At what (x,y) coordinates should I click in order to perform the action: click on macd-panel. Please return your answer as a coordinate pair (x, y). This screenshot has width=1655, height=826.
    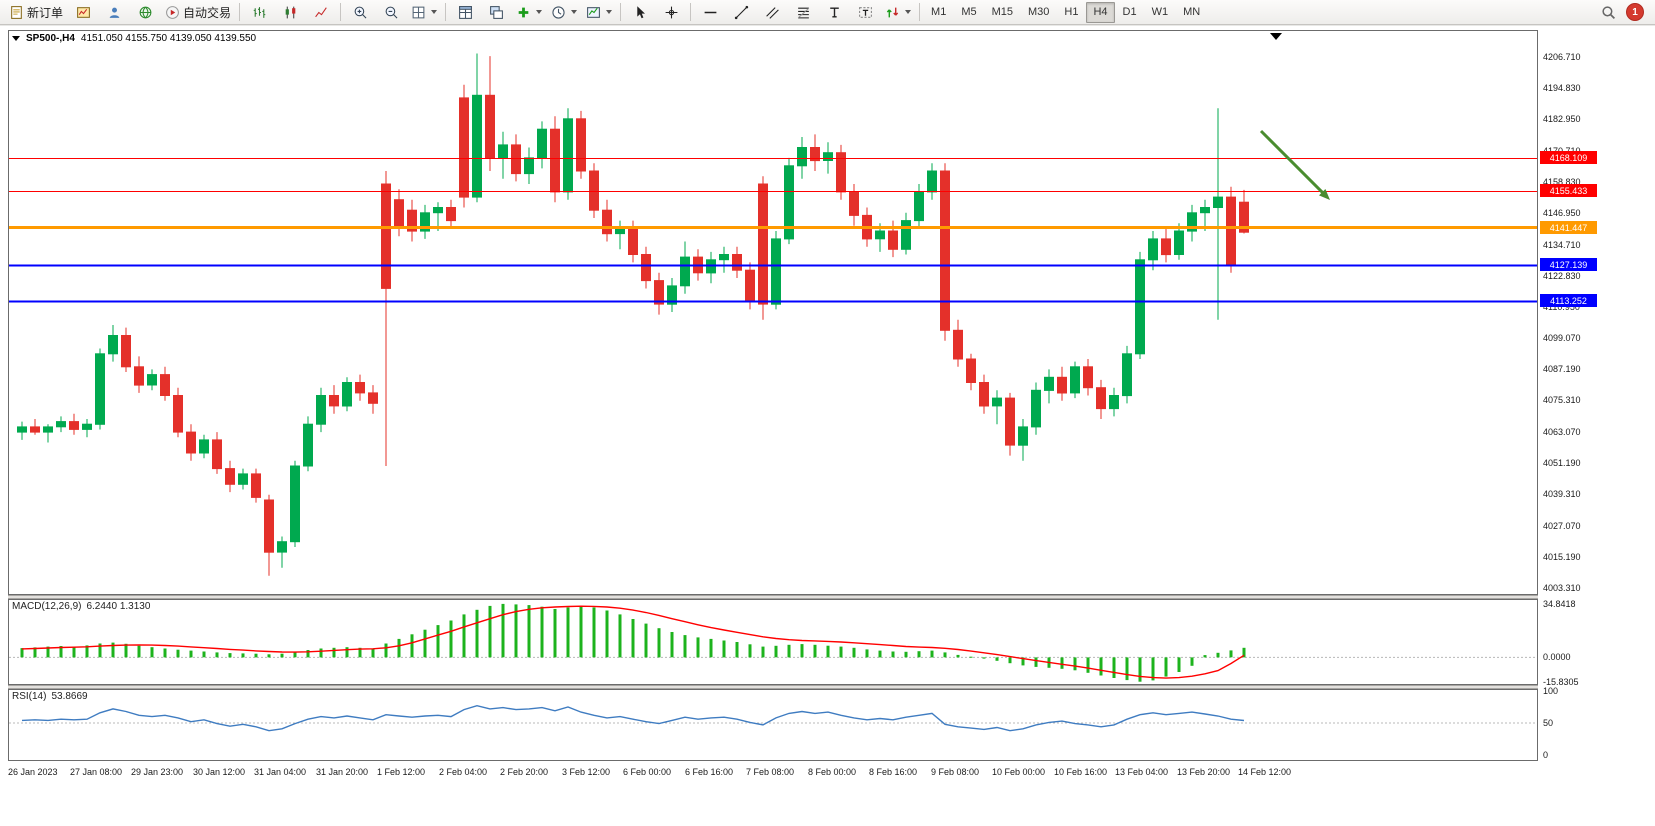
    Looking at the image, I should click on (773, 642).